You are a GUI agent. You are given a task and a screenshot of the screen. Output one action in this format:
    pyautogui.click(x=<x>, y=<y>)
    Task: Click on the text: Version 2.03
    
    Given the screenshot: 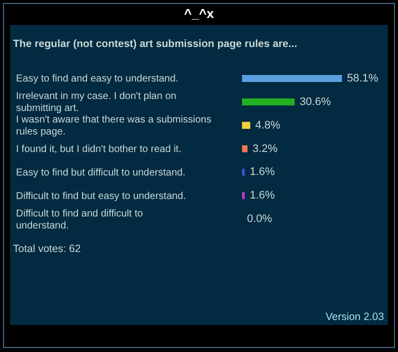 What is the action you would take?
    pyautogui.click(x=355, y=317)
    